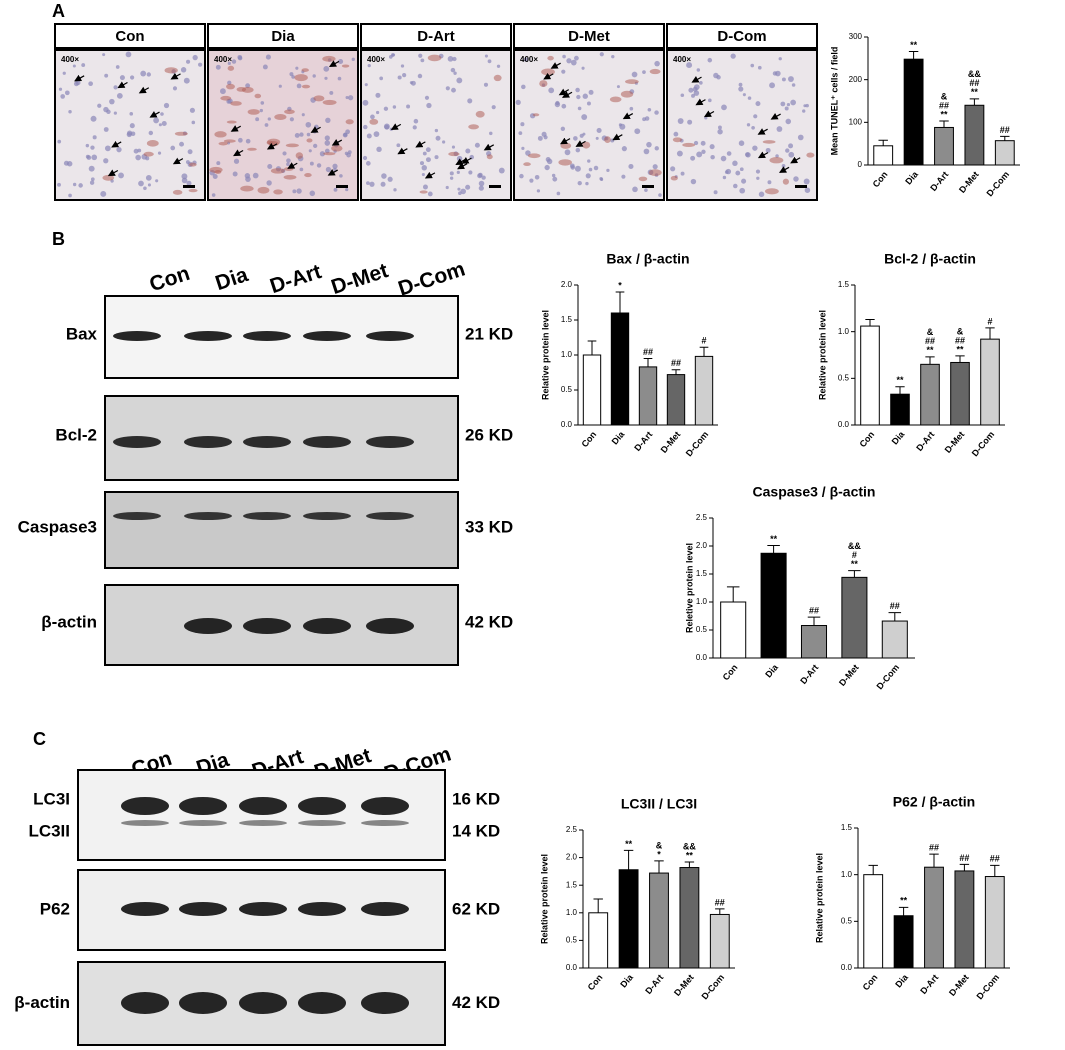 The height and width of the screenshot is (1050, 1065). Describe the element at coordinates (974, 74) in the screenshot. I see `significance: &&` at that location.